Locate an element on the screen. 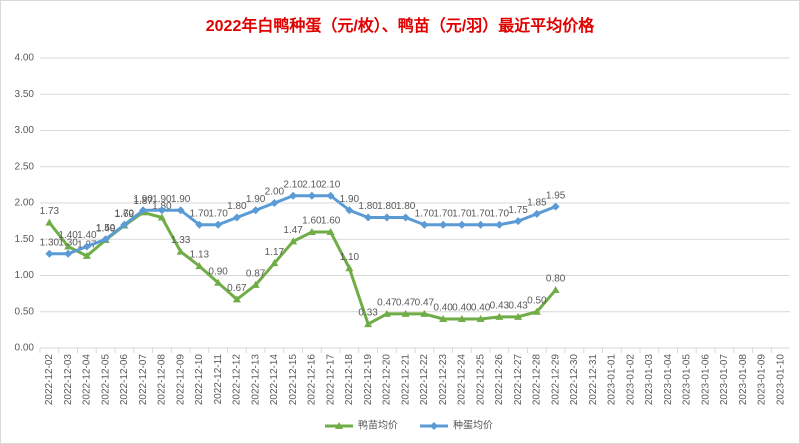 The image size is (800, 444). y-tick-label: 2.00 is located at coordinates (25, 203).